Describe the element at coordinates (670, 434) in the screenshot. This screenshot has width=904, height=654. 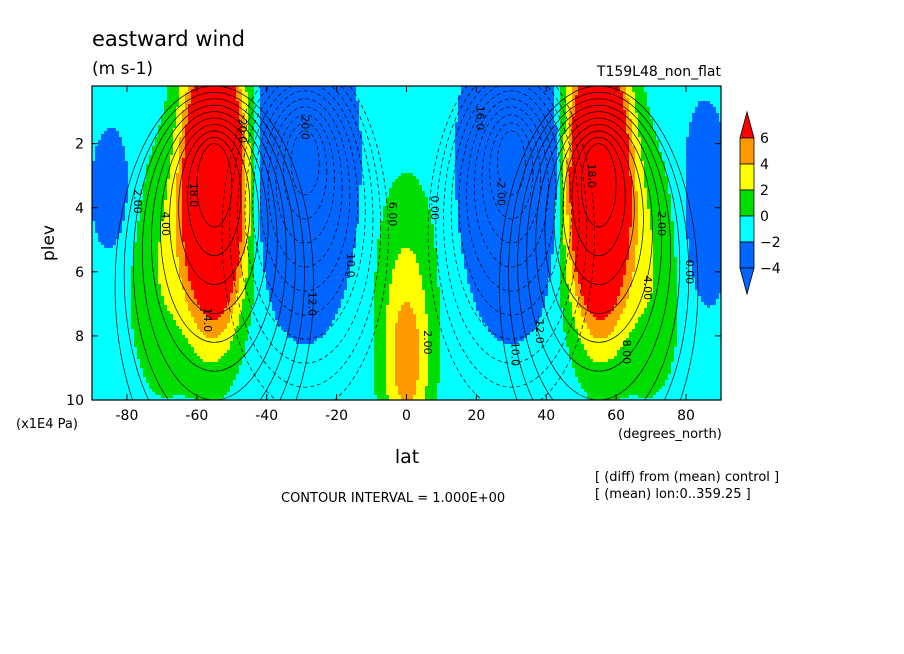
I see `x-unit-label: (degrees_north)` at that location.